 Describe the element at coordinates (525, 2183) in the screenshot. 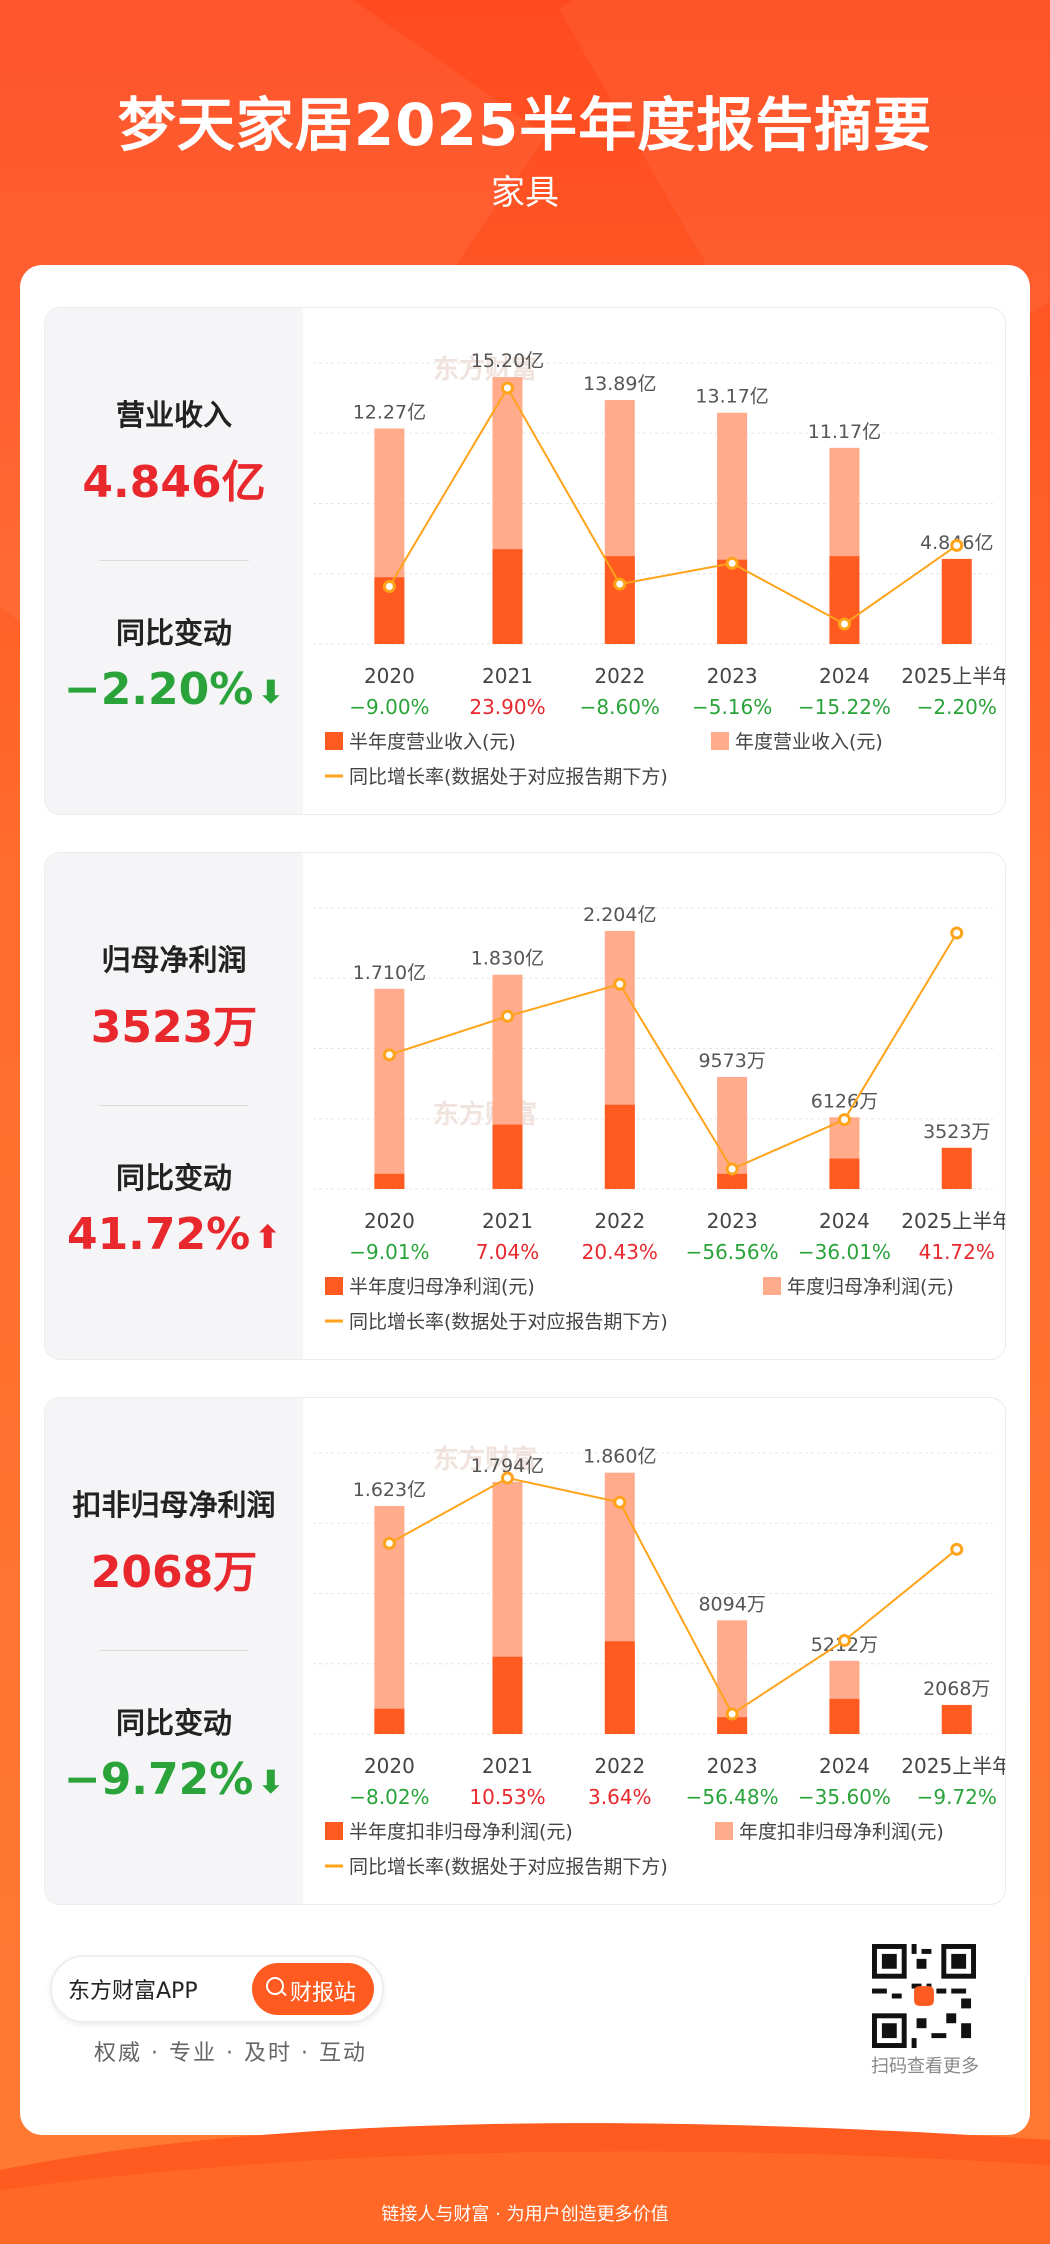

I see `footer-wave` at that location.